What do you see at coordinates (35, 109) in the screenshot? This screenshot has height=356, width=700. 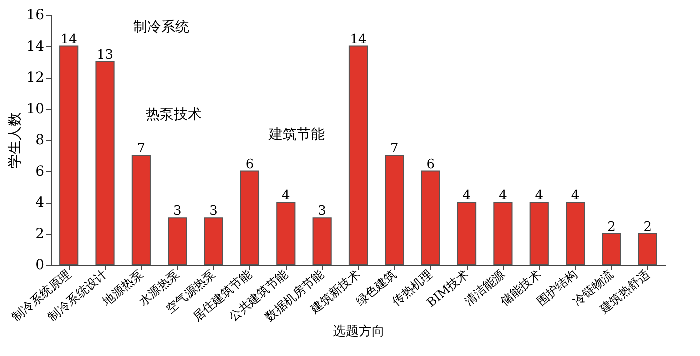 I see `y-tick-label: 10` at bounding box center [35, 109].